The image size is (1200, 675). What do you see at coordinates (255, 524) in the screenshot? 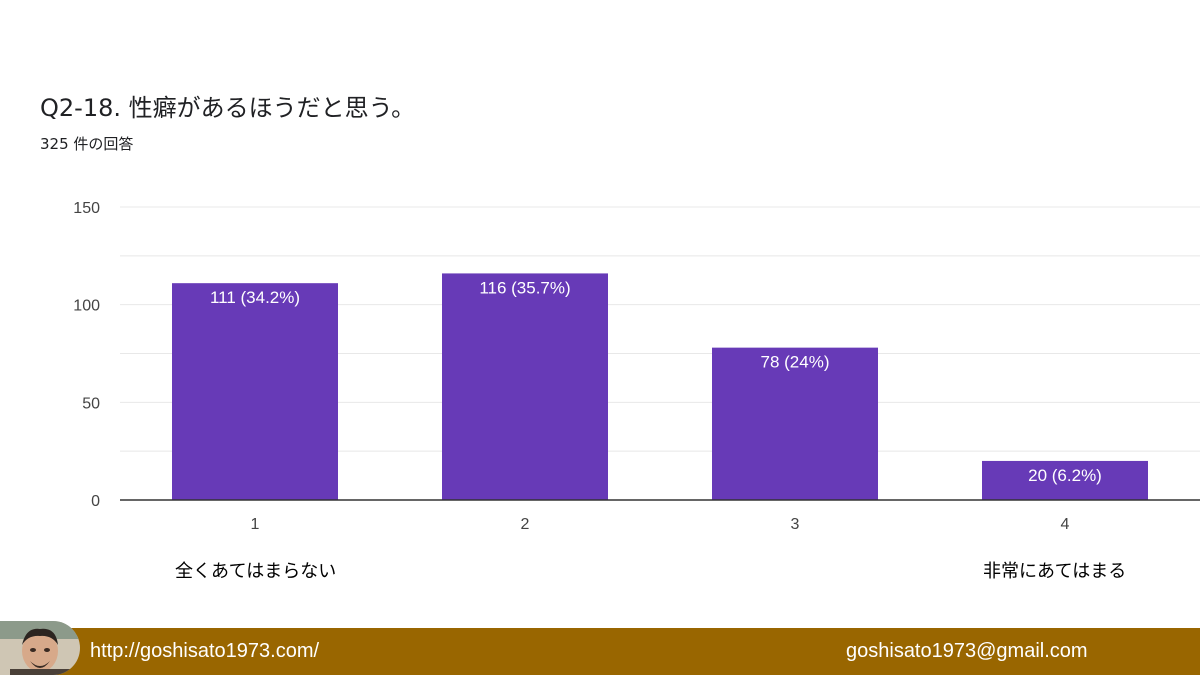
I see `x-tick-label: 1` at bounding box center [255, 524].